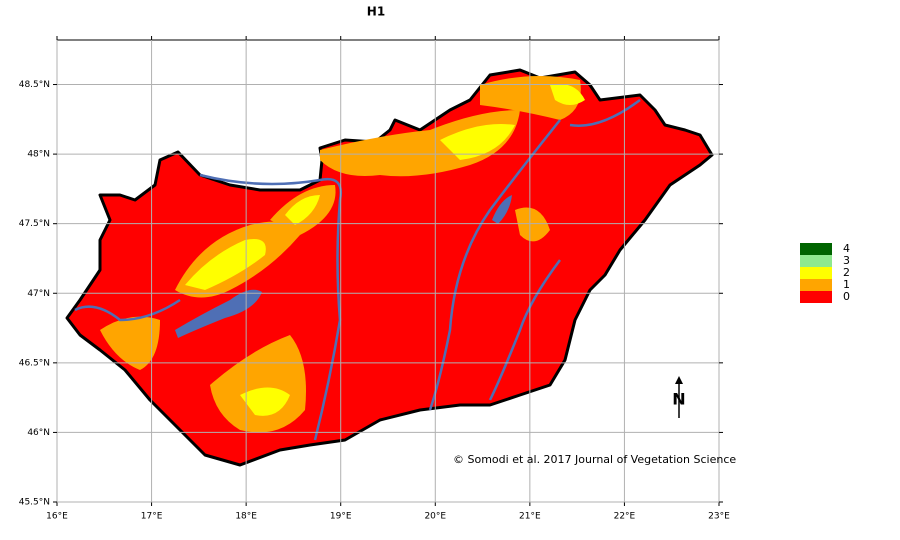 The image size is (900, 540). What do you see at coordinates (57, 517) in the screenshot?
I see `x-tick-label: 16°E` at bounding box center [57, 517].